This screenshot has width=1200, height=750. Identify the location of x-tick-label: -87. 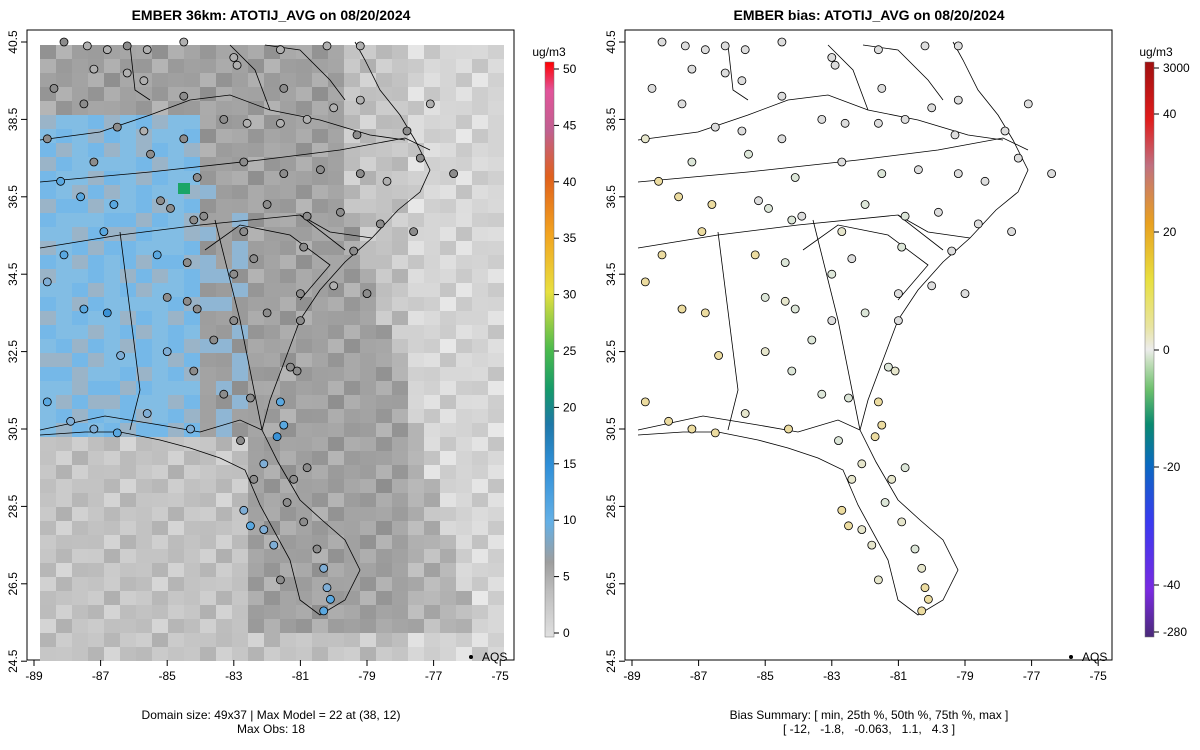
(699, 676).